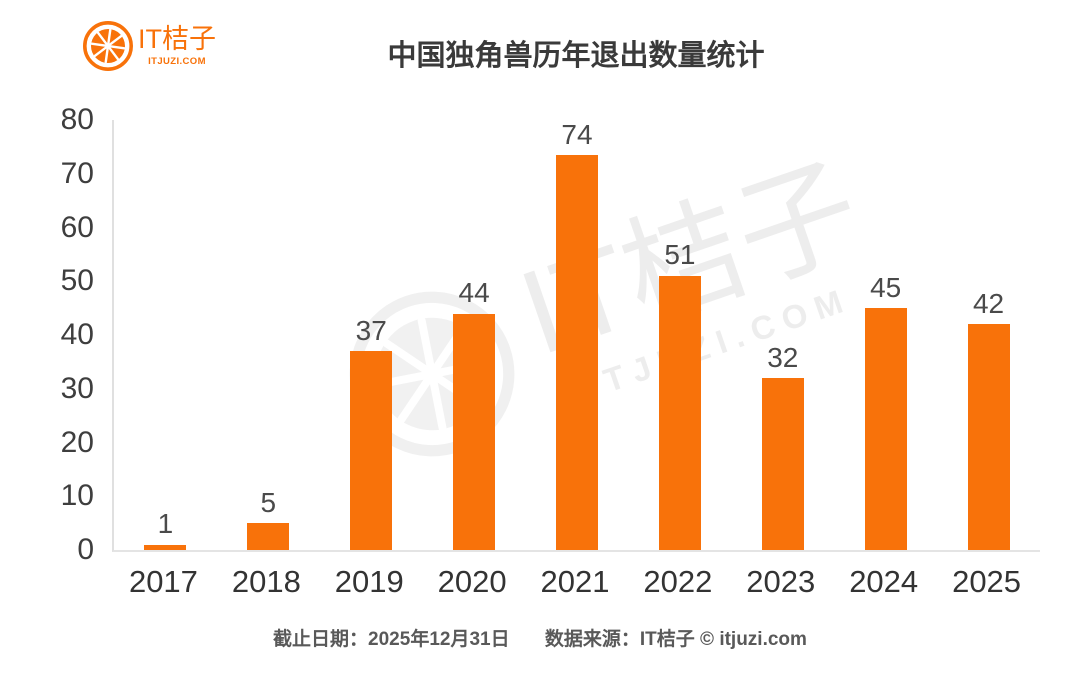  Describe the element at coordinates (77, 227) in the screenshot. I see `y-tick-label: 60` at that location.